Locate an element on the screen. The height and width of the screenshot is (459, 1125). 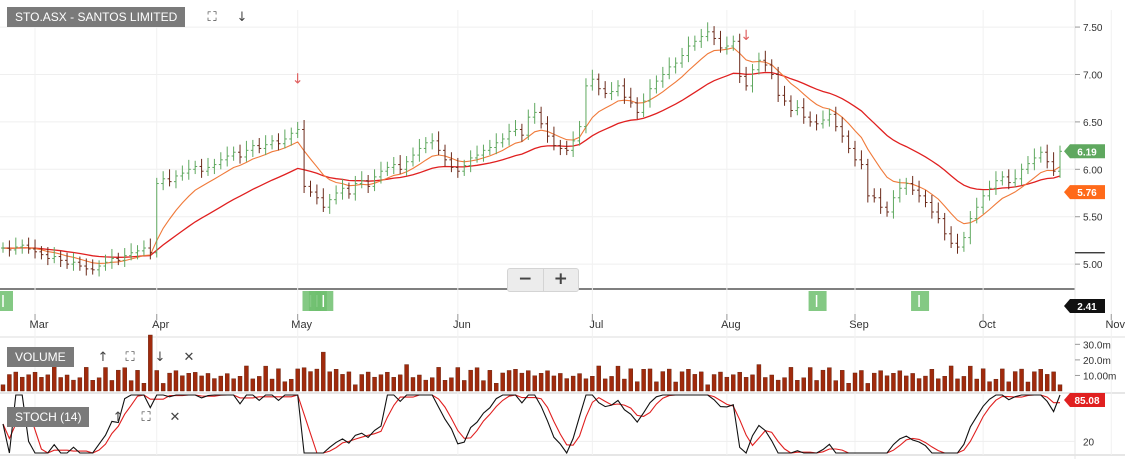
zoom-control: − + is located at coordinates (543, 280).